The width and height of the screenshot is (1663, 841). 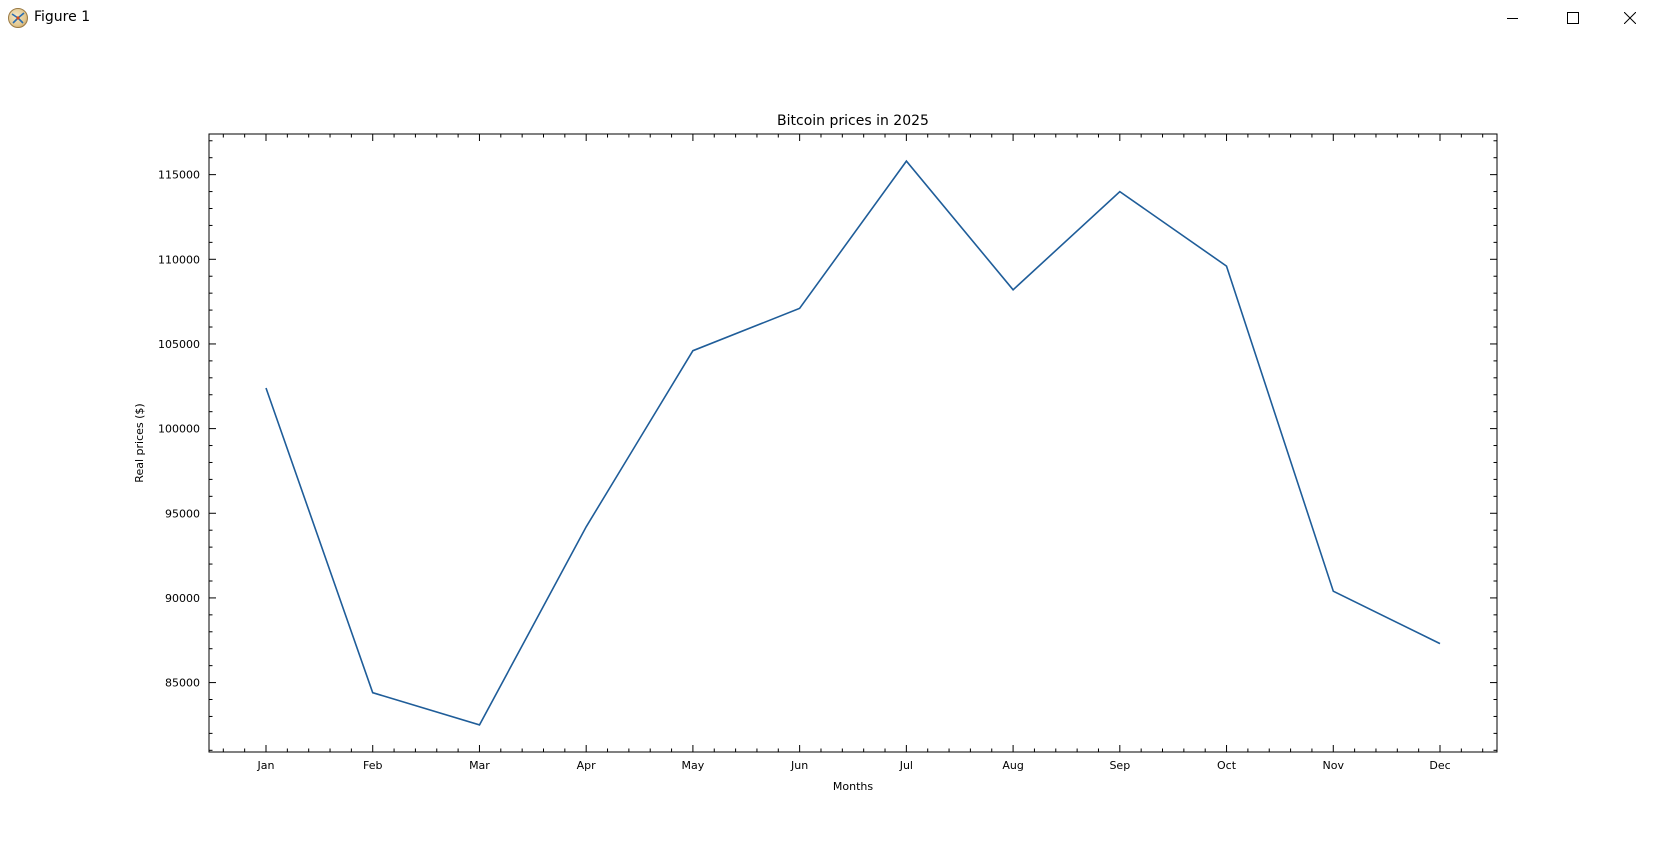 What do you see at coordinates (18, 18) in the screenshot?
I see `matplotlib-app-icon` at bounding box center [18, 18].